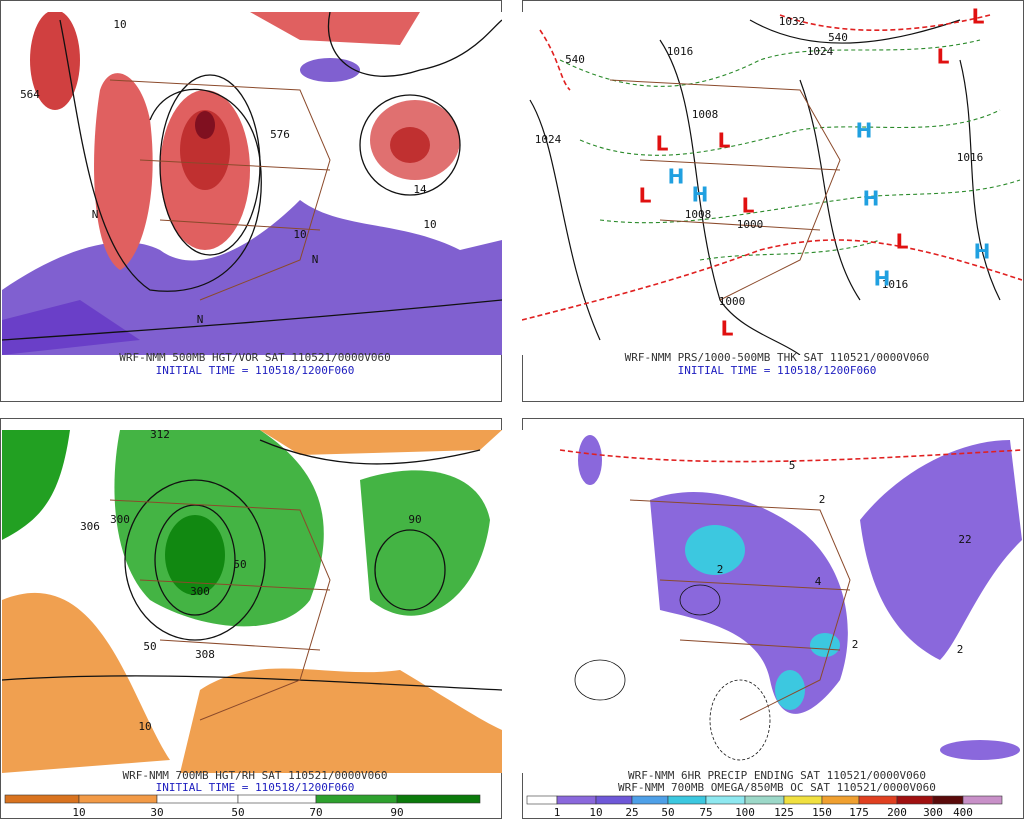 The image size is (1024, 823). I want to click on colorbar-label: 100, so click(745, 812).